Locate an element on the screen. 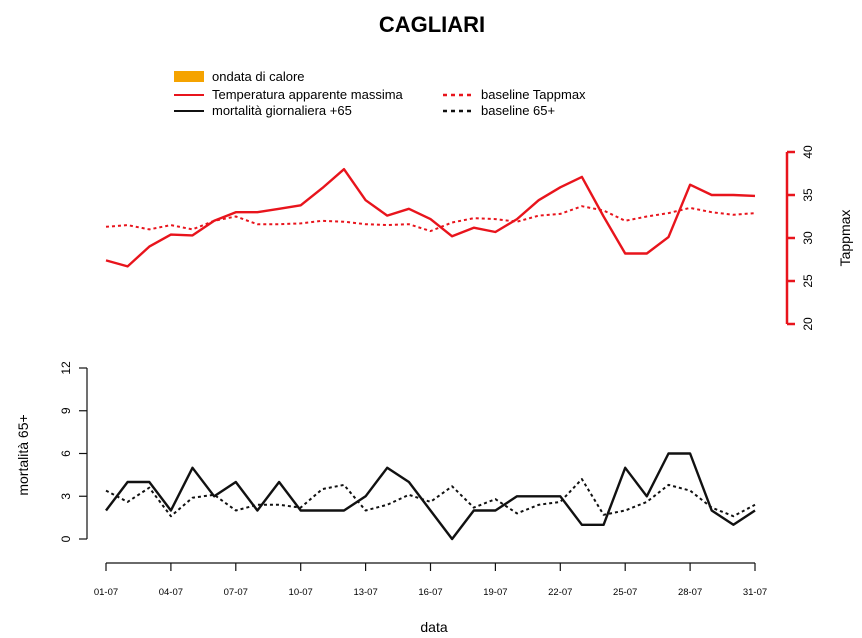 Image resolution: width=862 pixels, height=638 pixels. x-tick-label: 07-07 is located at coordinates (236, 592).